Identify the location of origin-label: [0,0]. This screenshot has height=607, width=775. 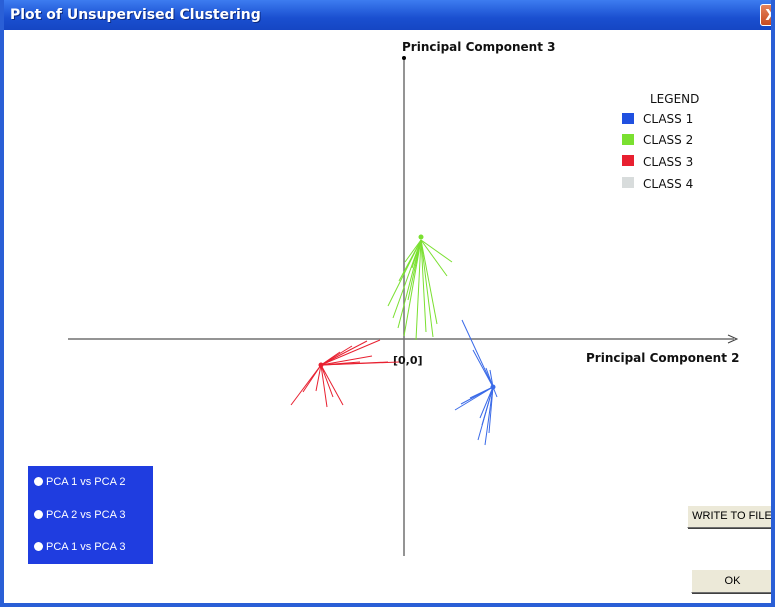
(408, 360).